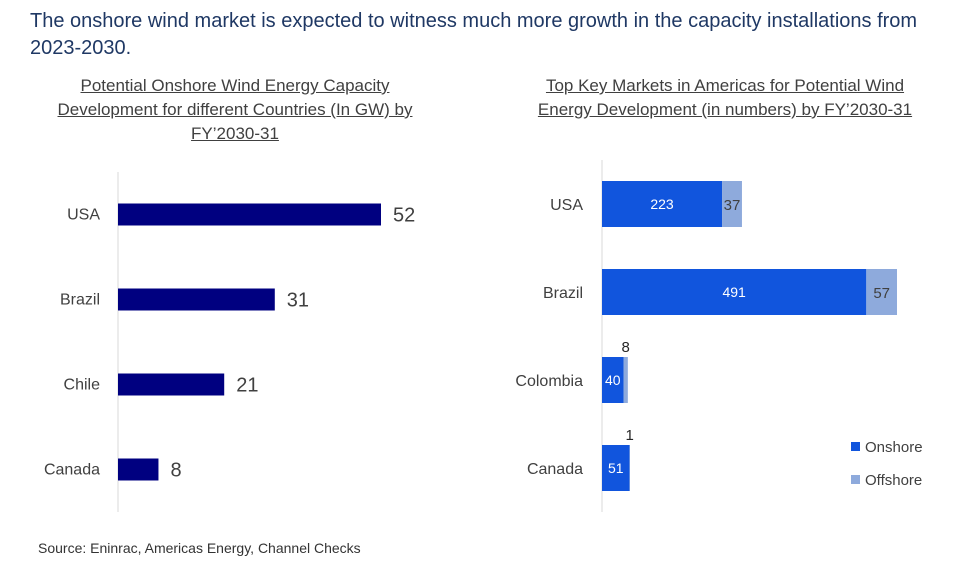 Image resolution: width=970 pixels, height=570 pixels. Describe the element at coordinates (404, 216) in the screenshot. I see `data-label-usa: 52` at that location.